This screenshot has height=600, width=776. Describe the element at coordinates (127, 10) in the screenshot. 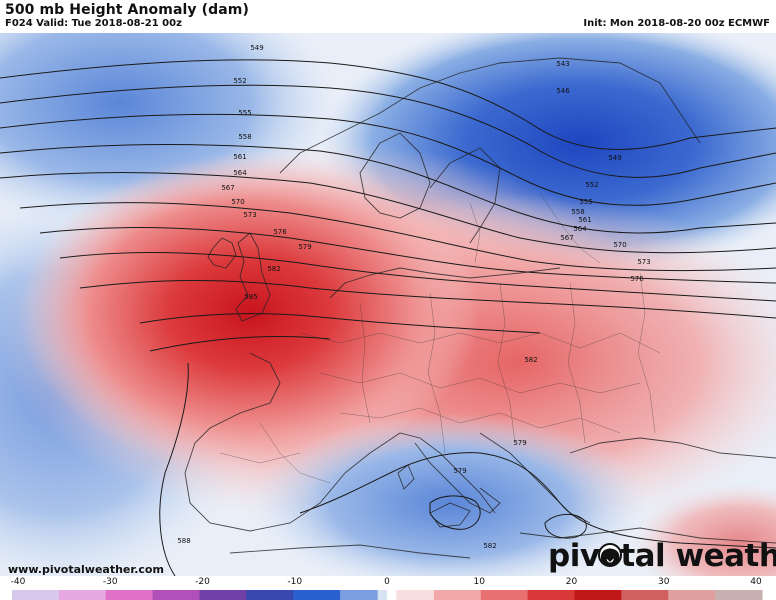

I see `map-title: 500 mb Height Anomaly (dam)` at that location.